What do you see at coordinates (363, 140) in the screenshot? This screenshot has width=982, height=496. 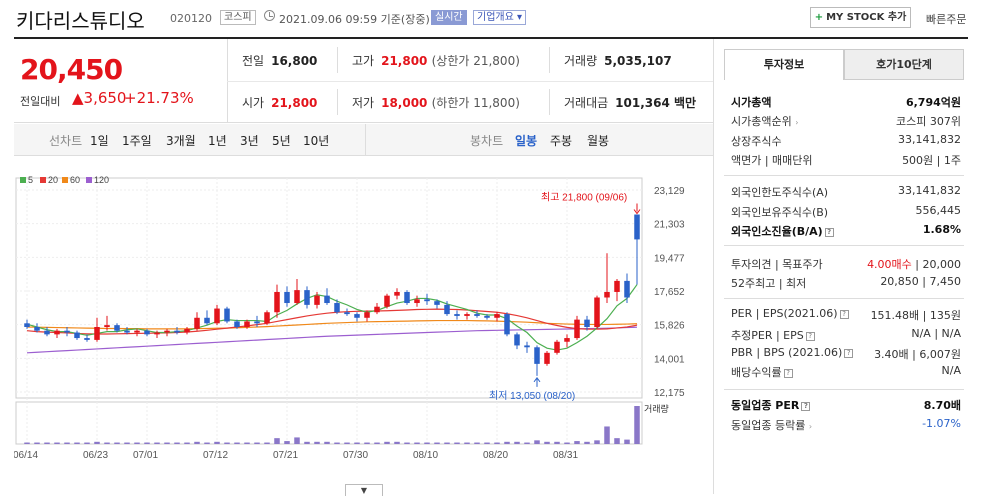 I see `chart-toolbar: 선차트 1일 1주일 3개월 1년 3년 5년 10년 봉차트 일봉 주봉 월봉` at bounding box center [363, 140].